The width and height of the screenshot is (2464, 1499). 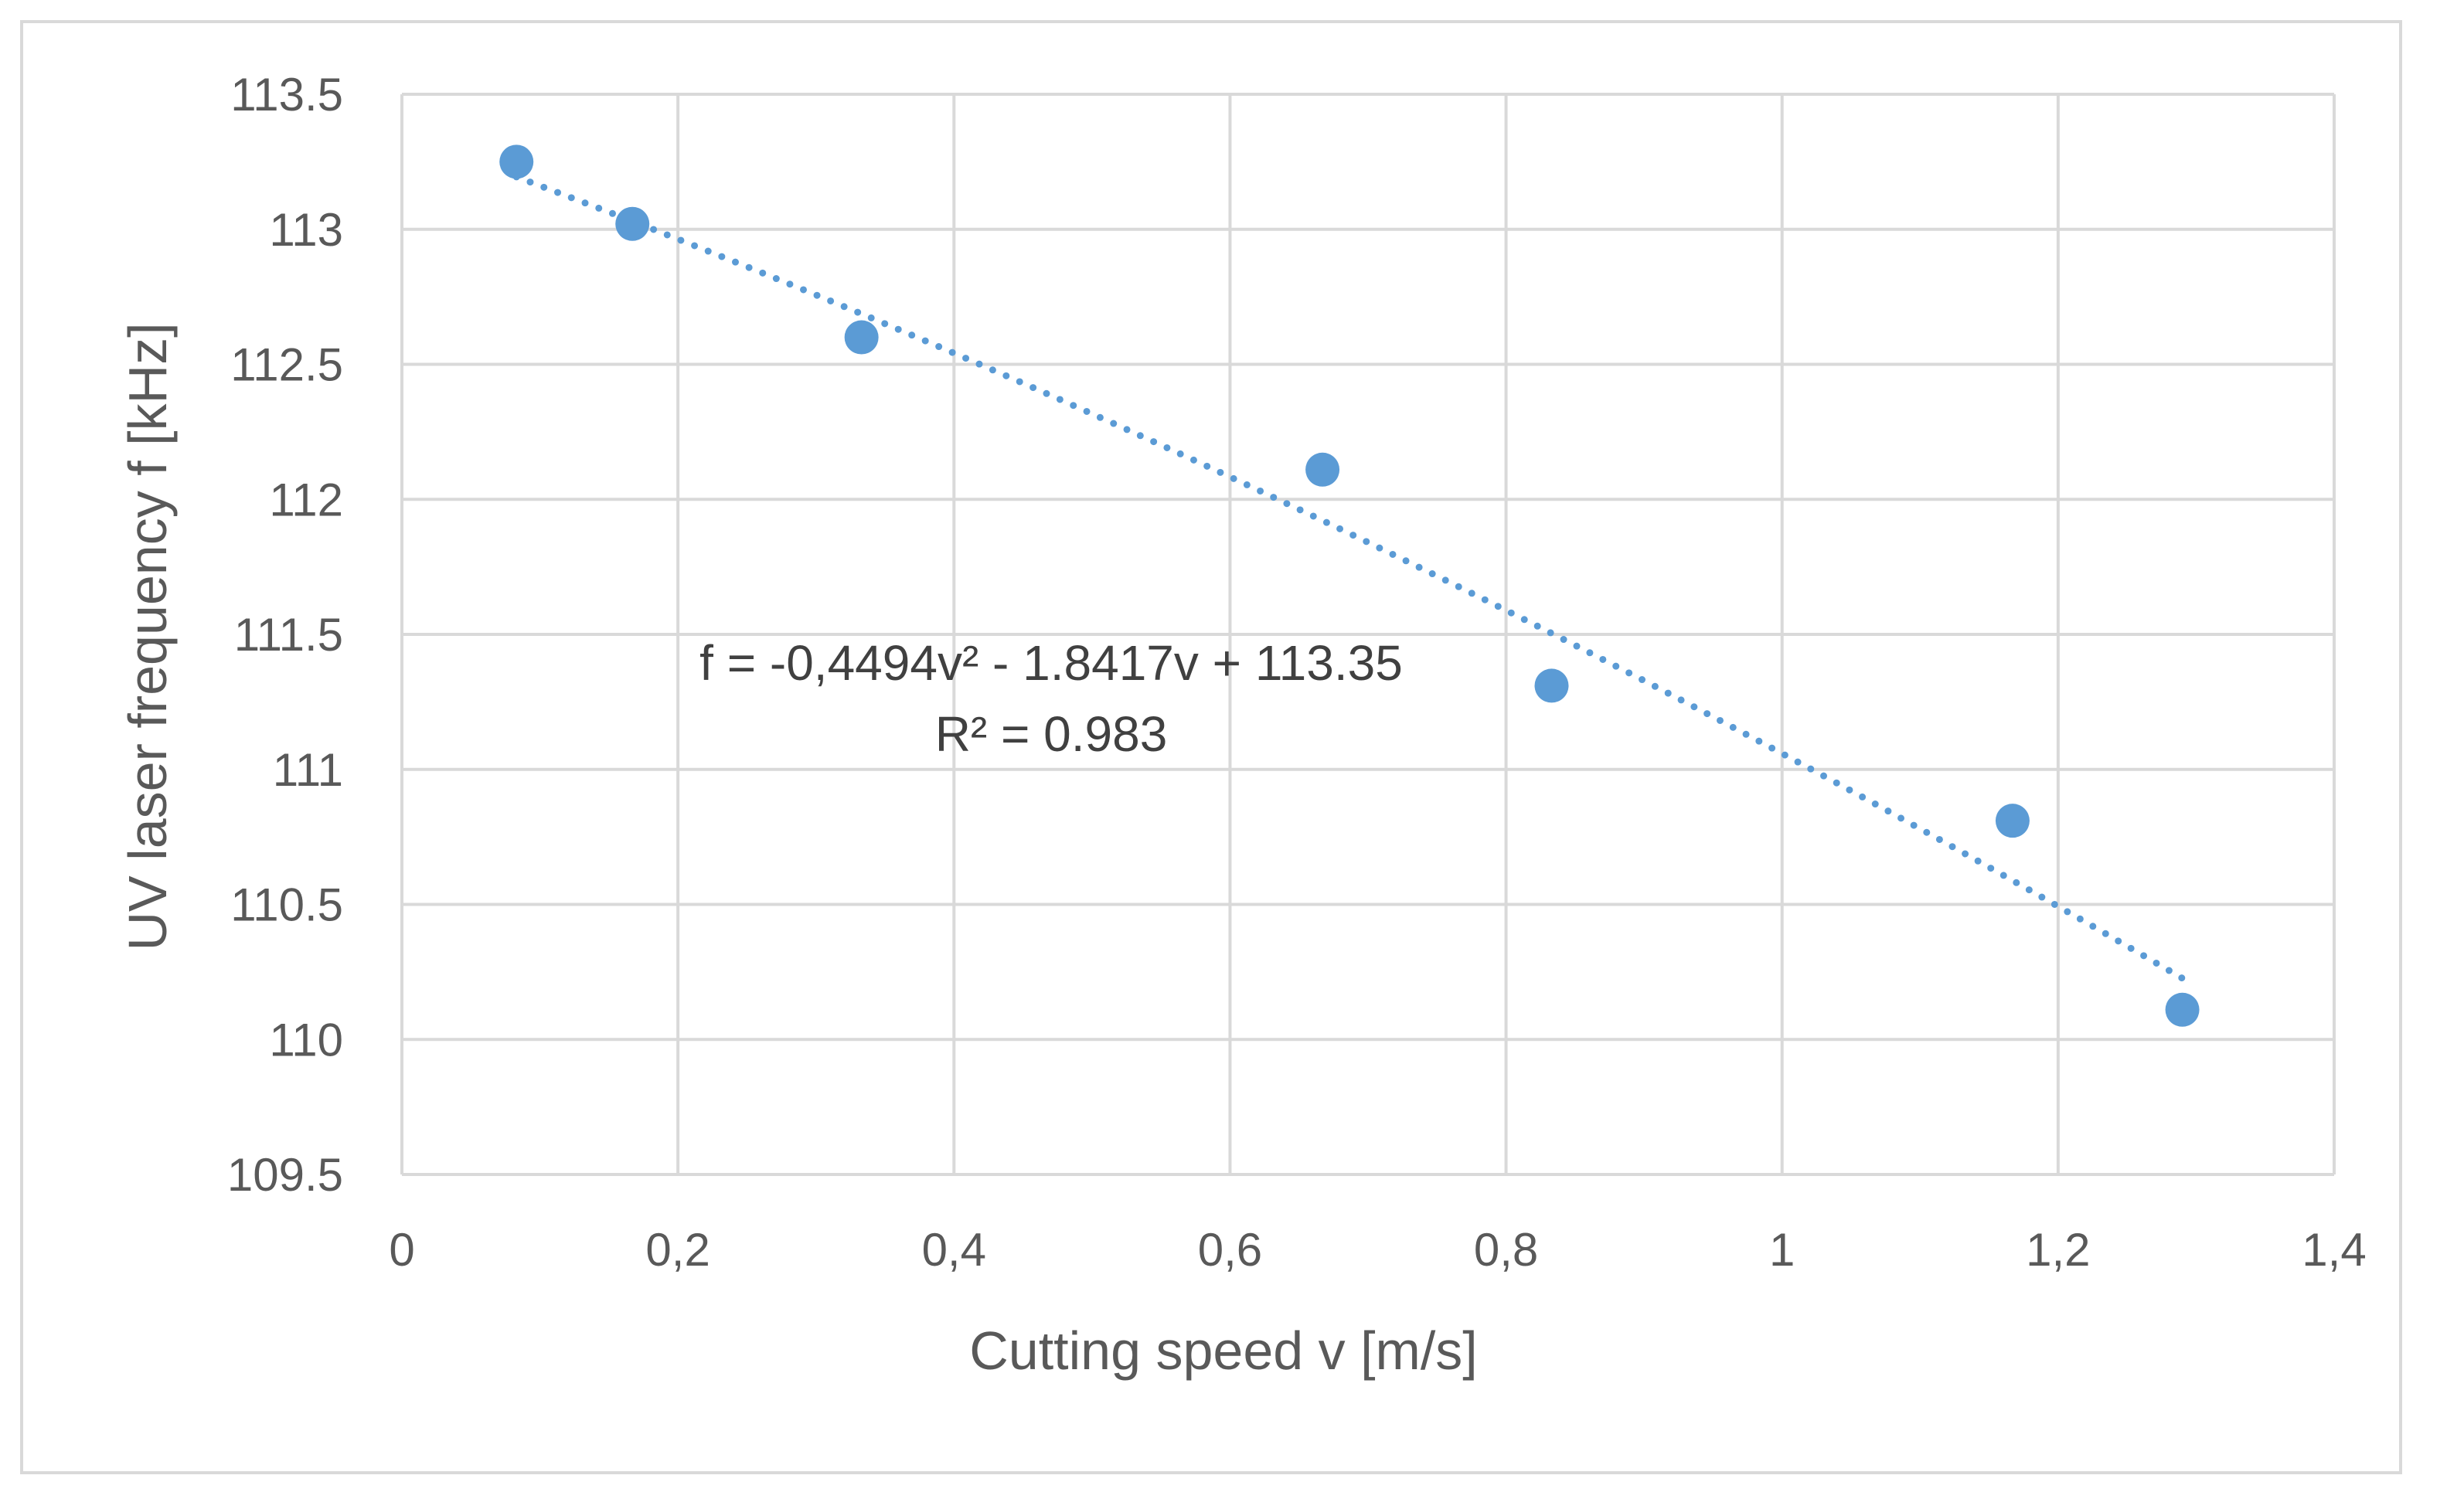 What do you see at coordinates (306, 1040) in the screenshot?
I see `y-tick-label-1: 110` at bounding box center [306, 1040].